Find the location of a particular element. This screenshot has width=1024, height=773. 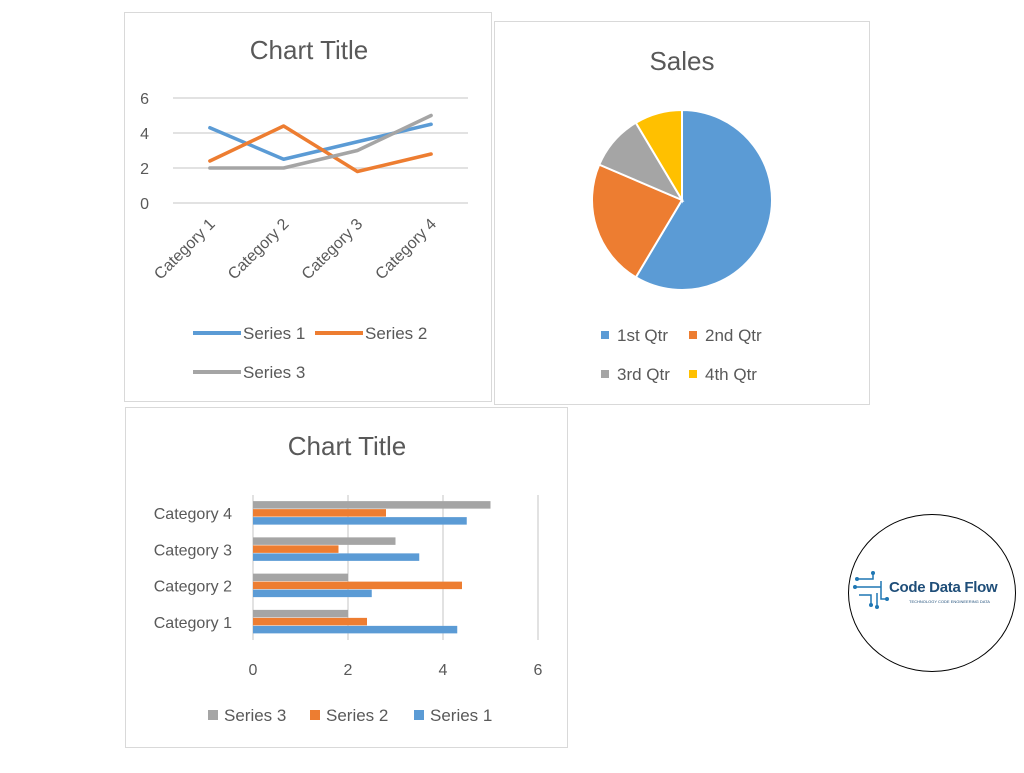

logo-name: Code Data Flow is located at coordinates (943, 587).